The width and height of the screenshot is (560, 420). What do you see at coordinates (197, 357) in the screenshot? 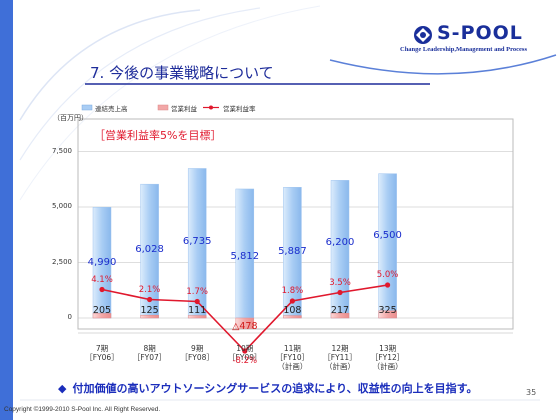
I see `x-tick-label: ［FY08］` at bounding box center [197, 357].